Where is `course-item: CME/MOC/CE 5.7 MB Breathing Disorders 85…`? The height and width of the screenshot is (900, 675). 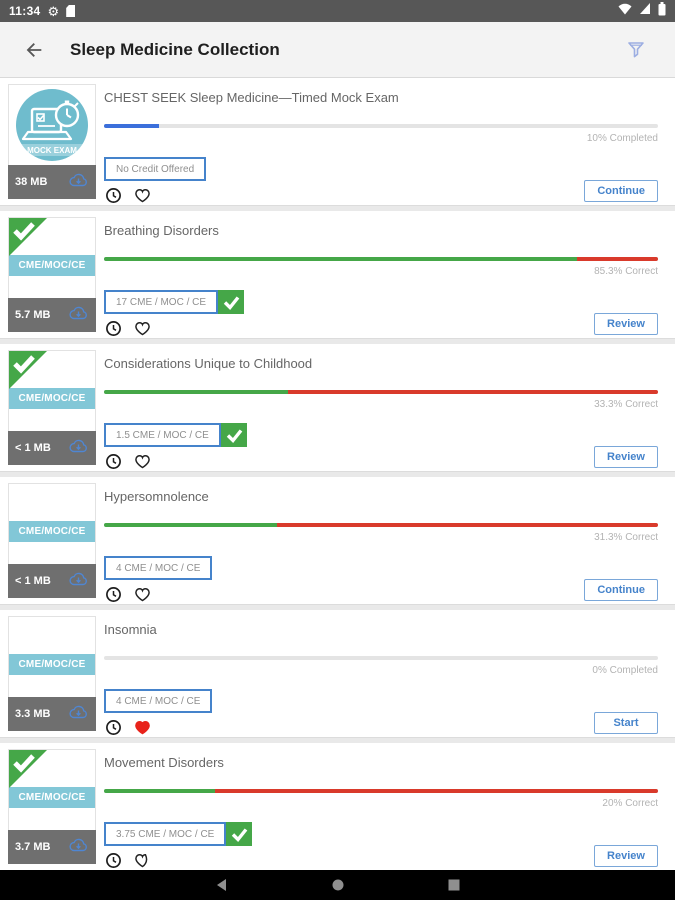
course-item: CME/MOC/CE 5.7 MB Breathing Disorders 85… is located at coordinates (337, 274).